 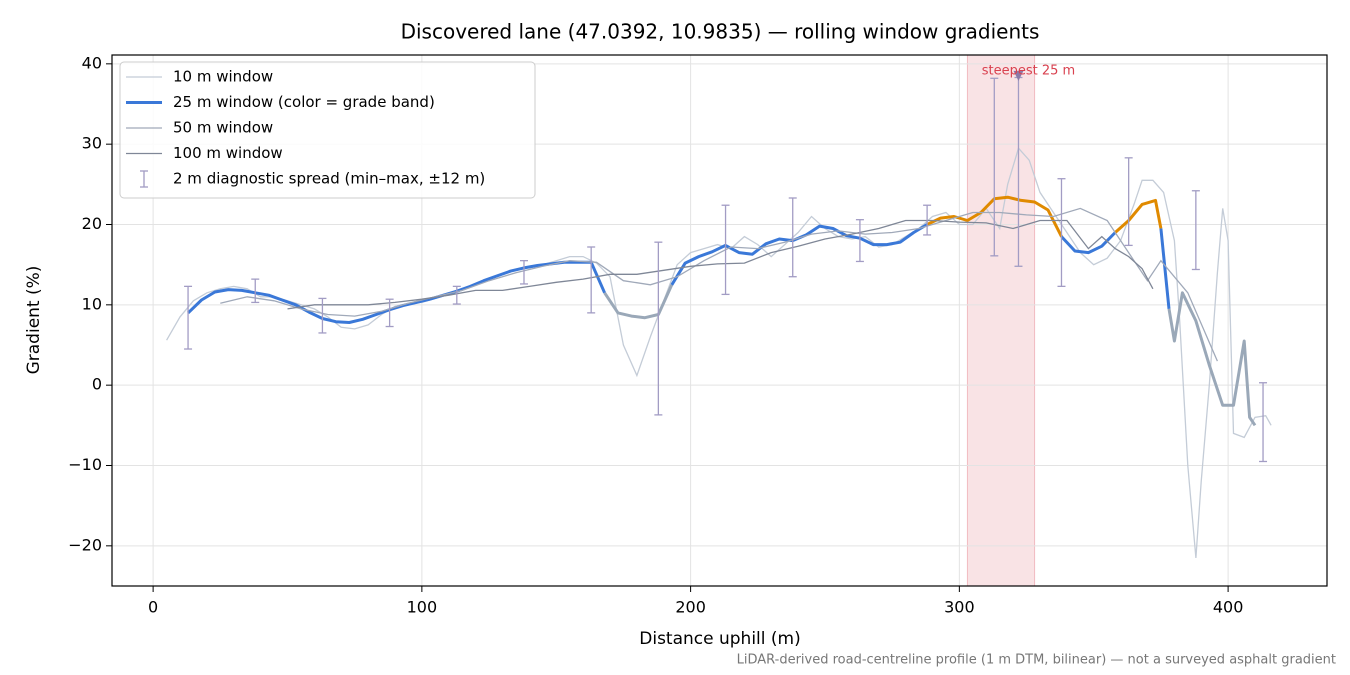 What do you see at coordinates (1028, 71) in the screenshot?
I see `highlight-label: steepest 25 m` at bounding box center [1028, 71].